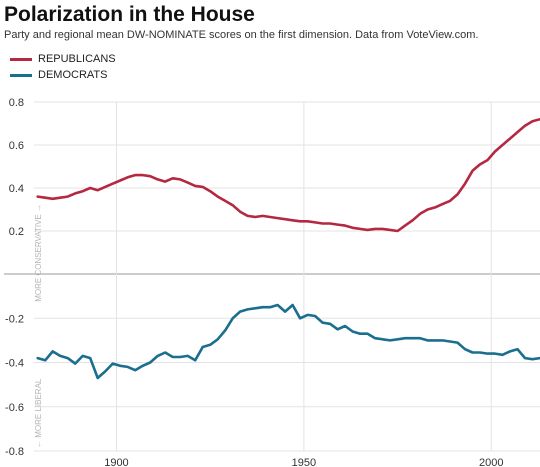 The image size is (540, 467). Describe the element at coordinates (16, 146) in the screenshot. I see `y-tick-label: 0.6` at that location.